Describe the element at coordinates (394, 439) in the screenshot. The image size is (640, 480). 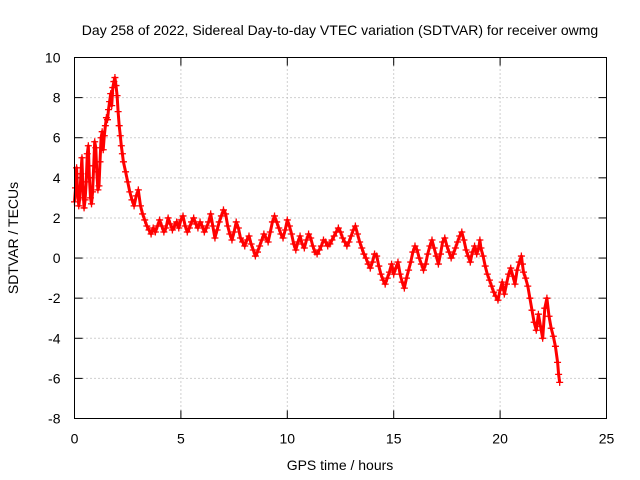
I see `x-tick-label: 15` at that location.